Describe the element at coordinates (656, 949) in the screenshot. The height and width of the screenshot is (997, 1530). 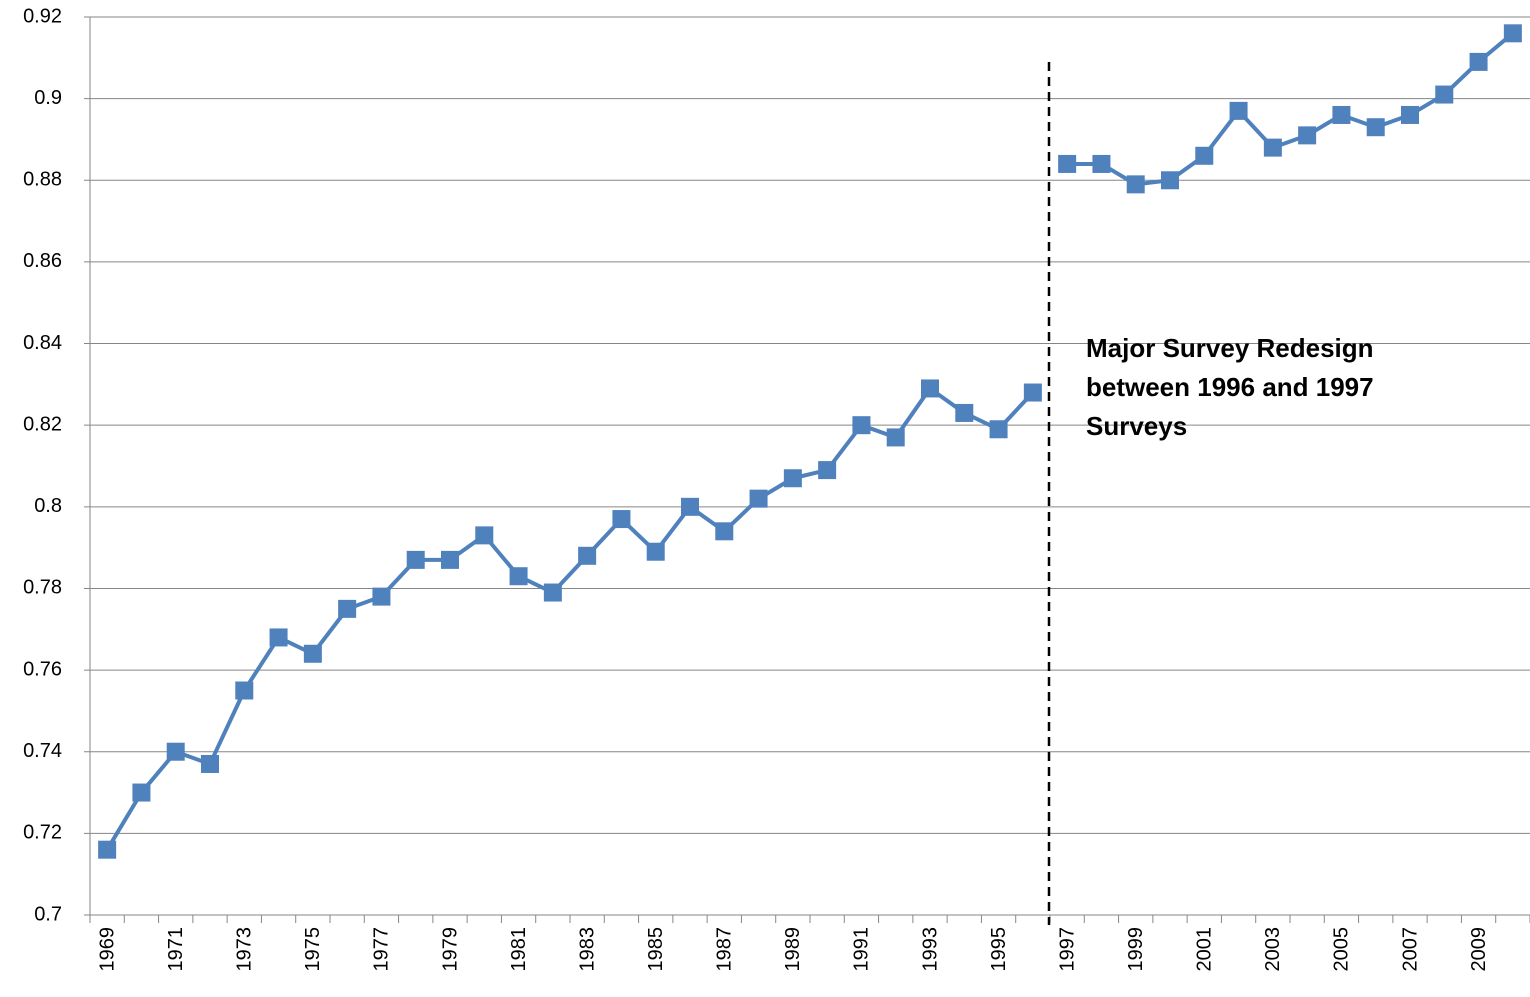
I see `x-tick-label: 1985` at that location.